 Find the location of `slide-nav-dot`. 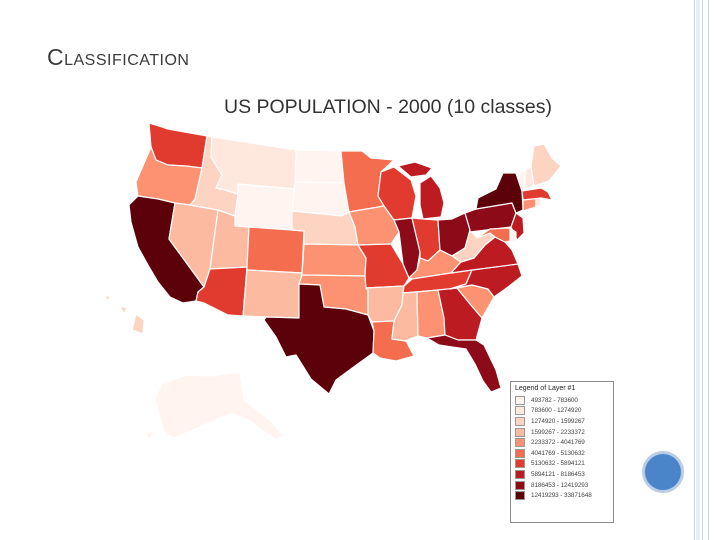

slide-nav-dot is located at coordinates (663, 472).